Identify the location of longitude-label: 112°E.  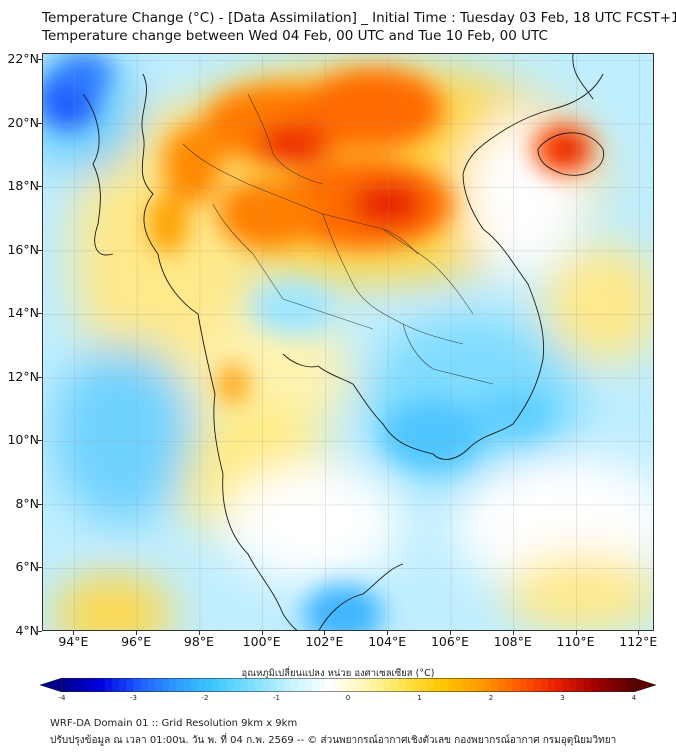
(638, 641).